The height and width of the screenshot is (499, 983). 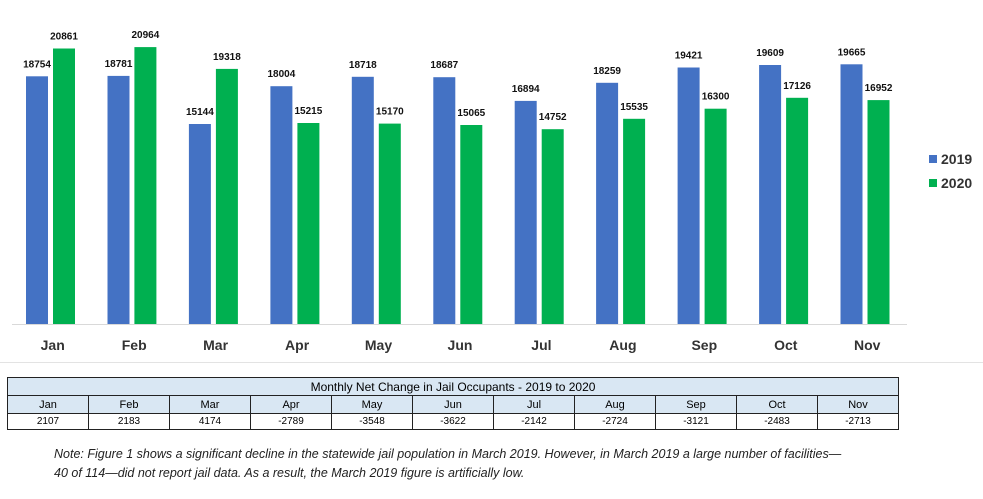 I want to click on bar-2020-apr, so click(x=308, y=223).